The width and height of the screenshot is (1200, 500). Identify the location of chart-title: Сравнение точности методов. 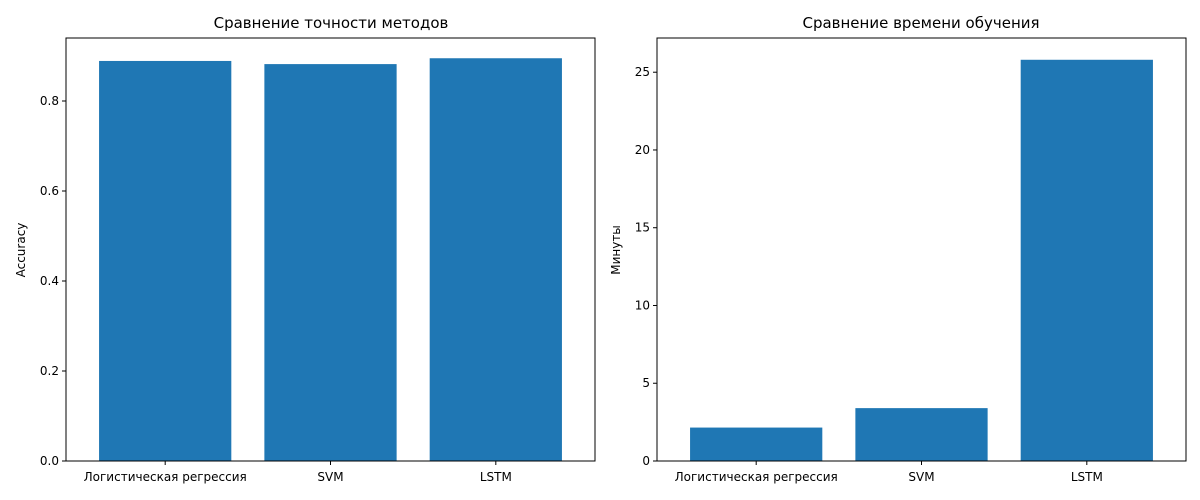
(331, 23).